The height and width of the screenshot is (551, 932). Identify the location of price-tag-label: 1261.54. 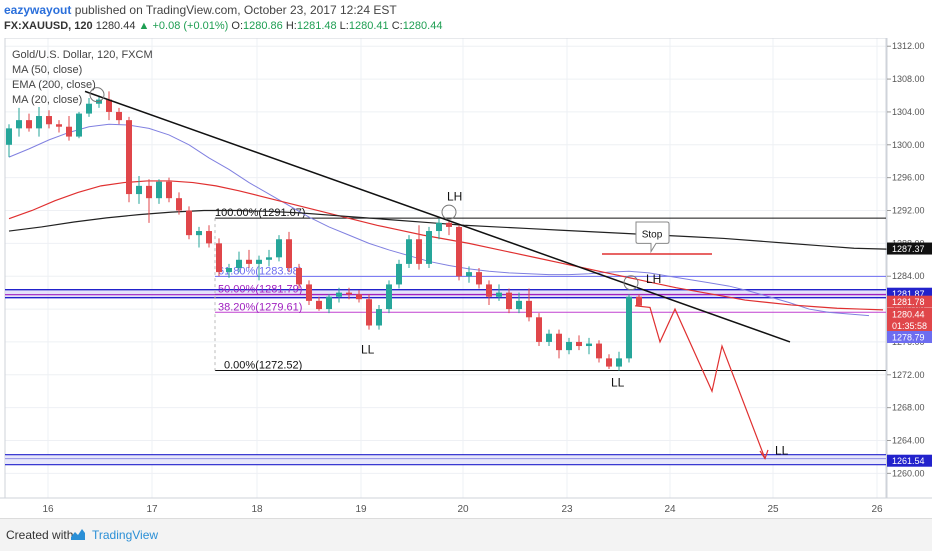
(908, 461).